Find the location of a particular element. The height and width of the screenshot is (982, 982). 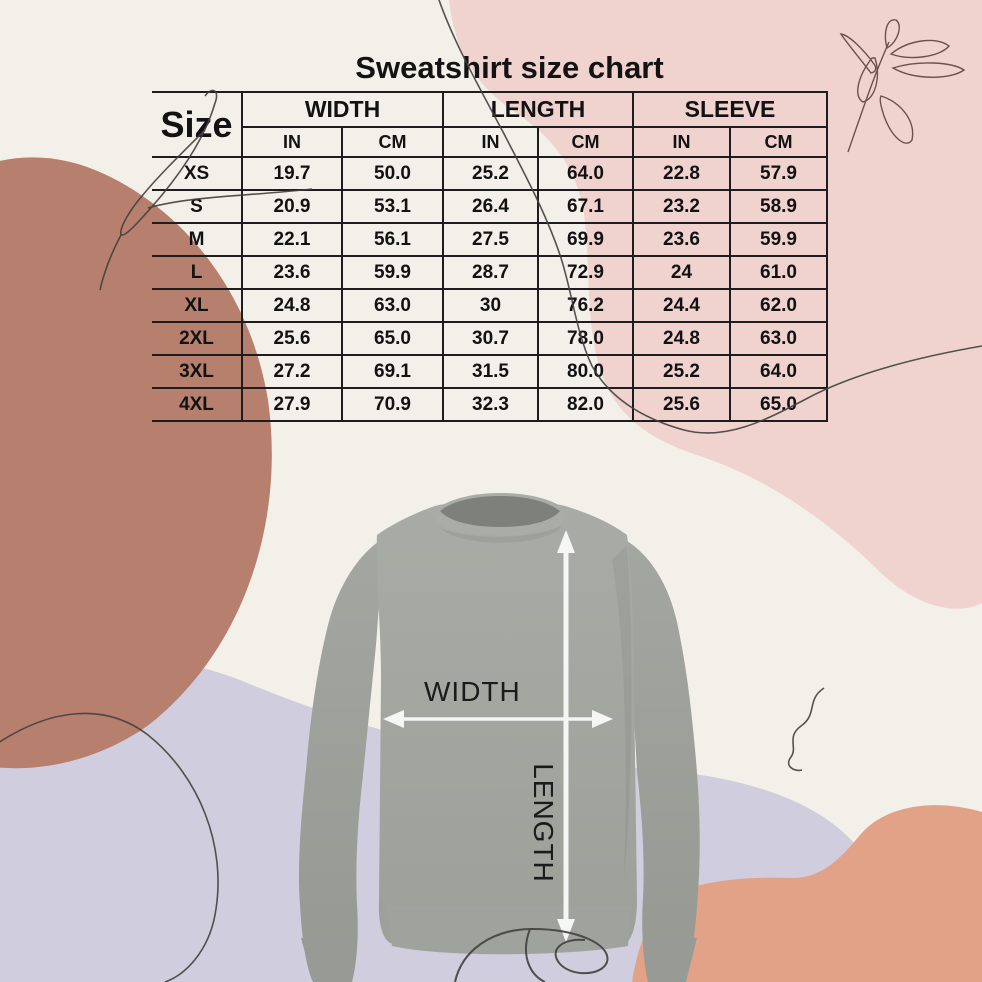

measurement-cell: 27.2 is located at coordinates (292, 371).